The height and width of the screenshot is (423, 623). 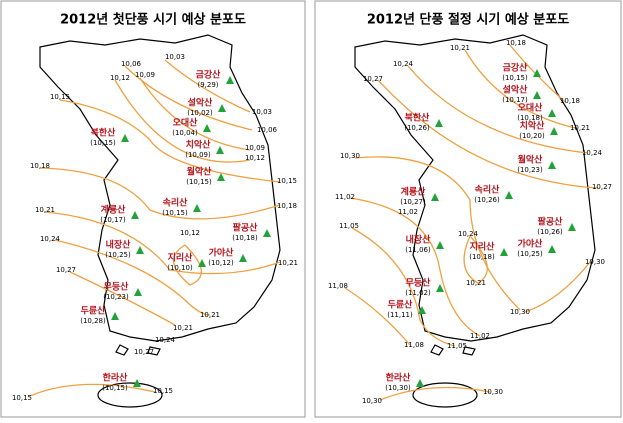 What do you see at coordinates (551, 222) in the screenshot?
I see `mountain-name: 팔공산` at bounding box center [551, 222].